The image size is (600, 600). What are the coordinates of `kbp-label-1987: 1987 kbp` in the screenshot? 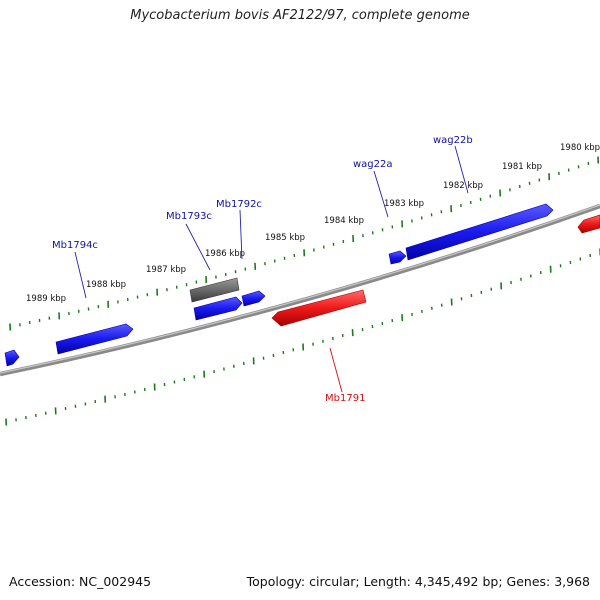 It's located at (166, 270).